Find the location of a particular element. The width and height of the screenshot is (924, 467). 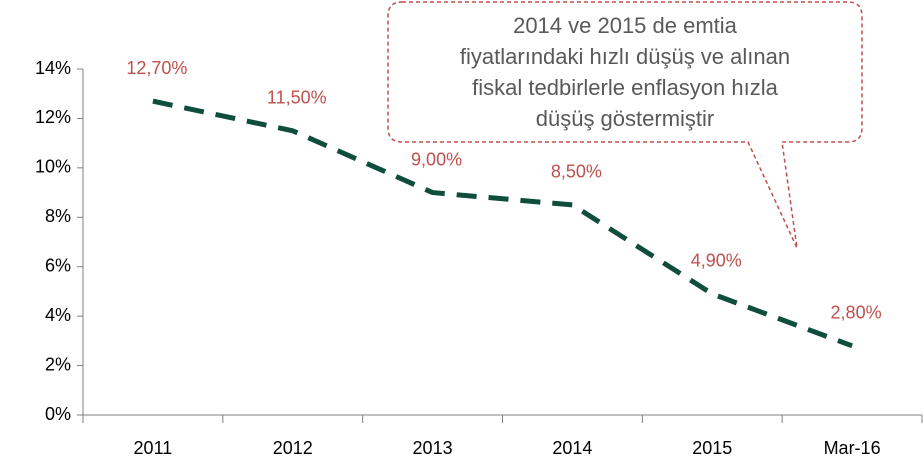

annotation: 2014 ve 2015 de emtia is located at coordinates (625, 25).